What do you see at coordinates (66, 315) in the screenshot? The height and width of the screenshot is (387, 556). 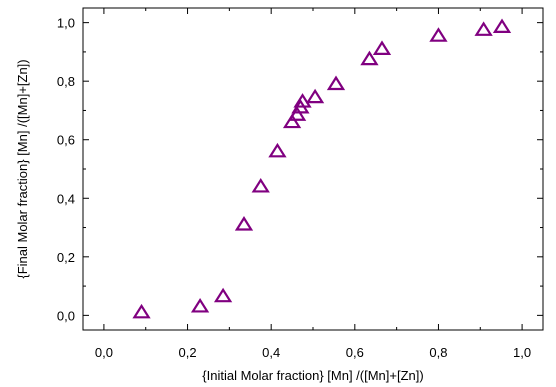 I see `y-tick-label: 0,0` at bounding box center [66, 315].